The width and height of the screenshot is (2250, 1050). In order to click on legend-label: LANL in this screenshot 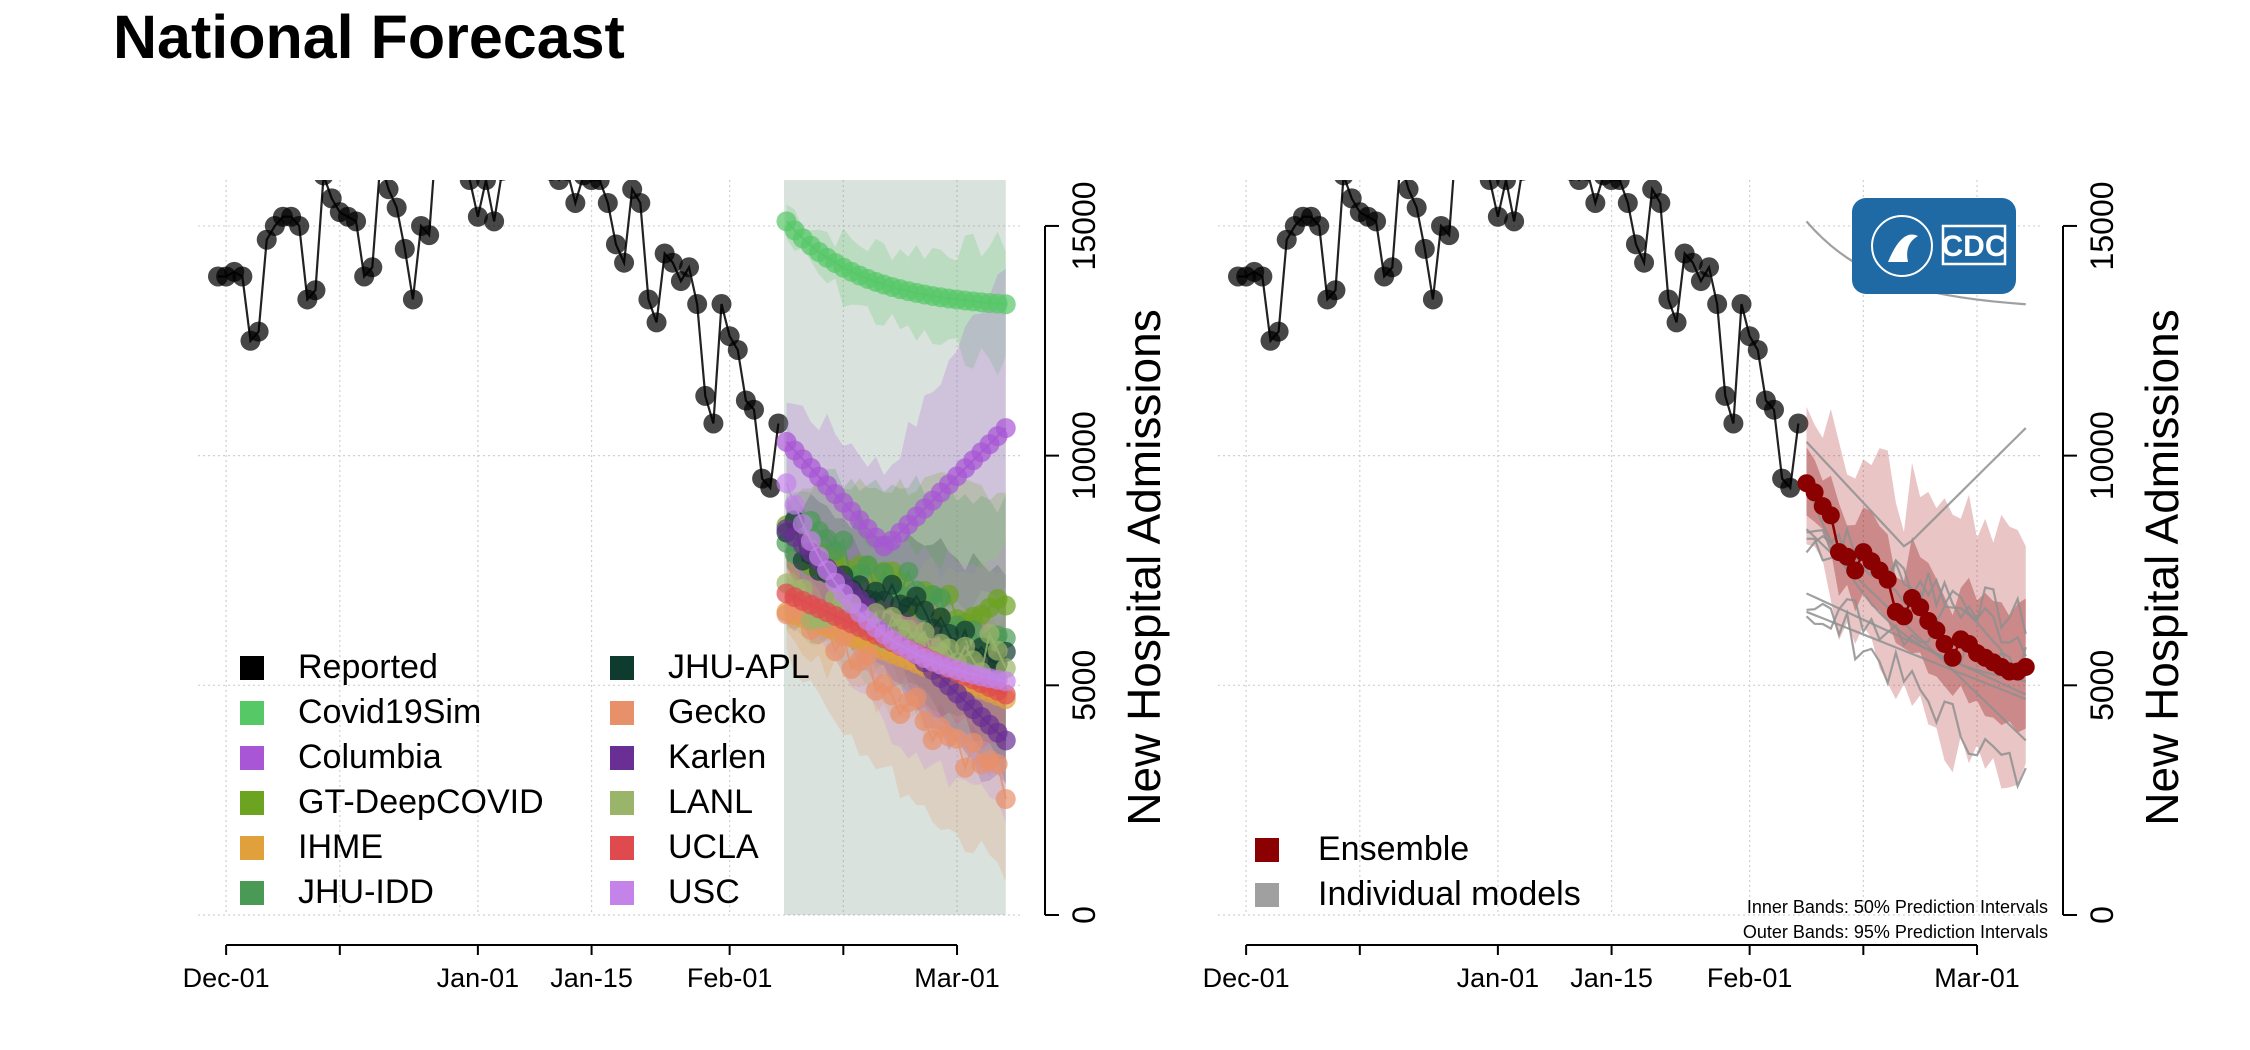, I will do `click(710, 802)`.